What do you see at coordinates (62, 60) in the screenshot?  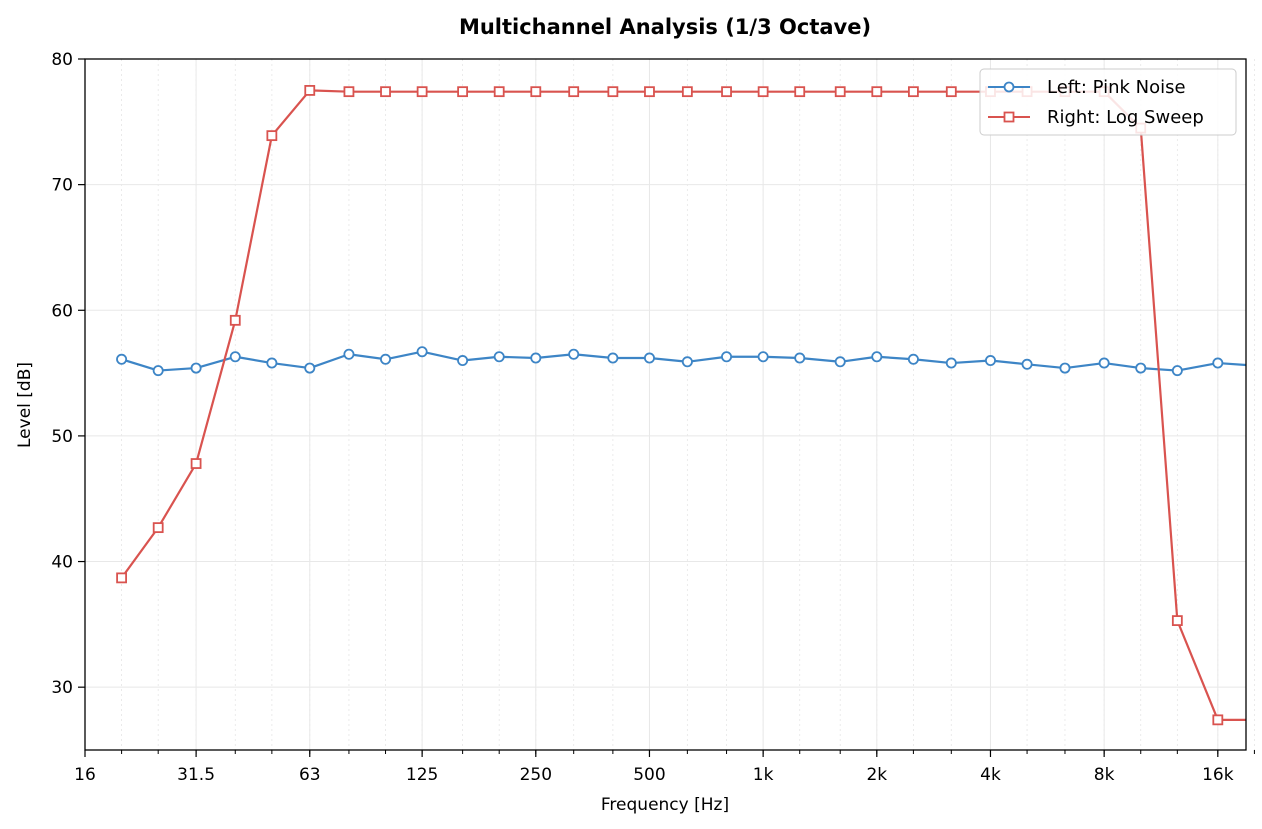 I see `y-tick-label: 80` at bounding box center [62, 60].